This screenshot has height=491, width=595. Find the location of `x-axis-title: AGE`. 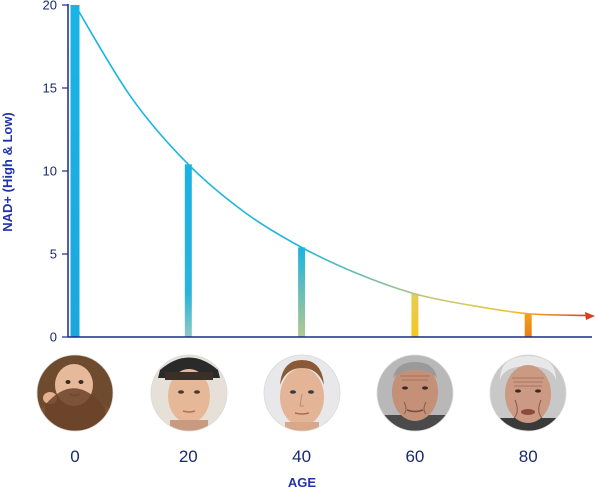

x-axis-title: AGE is located at coordinates (302, 482).